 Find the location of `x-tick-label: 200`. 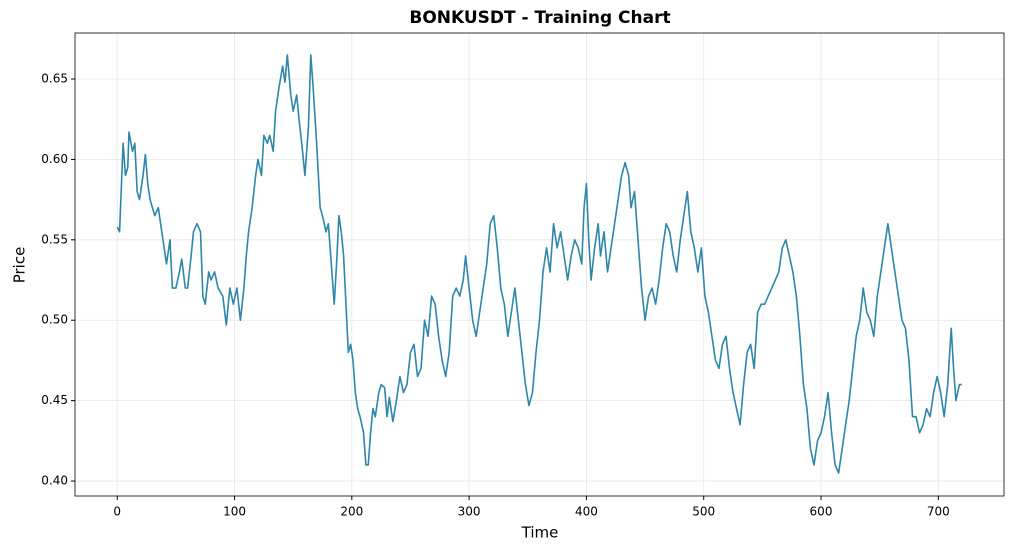

x-tick-label: 200 is located at coordinates (351, 512).